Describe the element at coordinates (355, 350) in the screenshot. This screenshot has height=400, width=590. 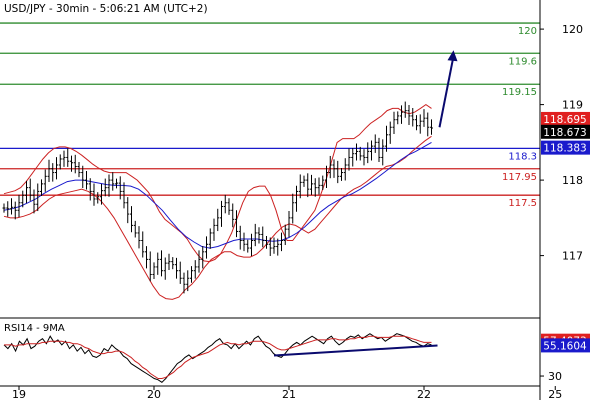
I see `rsi-trendline` at that location.